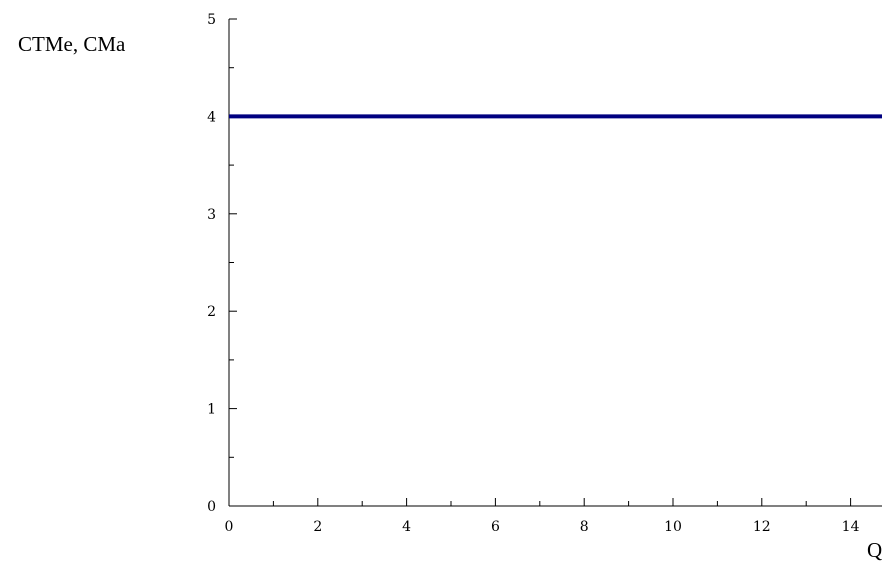 The width and height of the screenshot is (882, 567). I want to click on x-tick-label: 14, so click(851, 527).